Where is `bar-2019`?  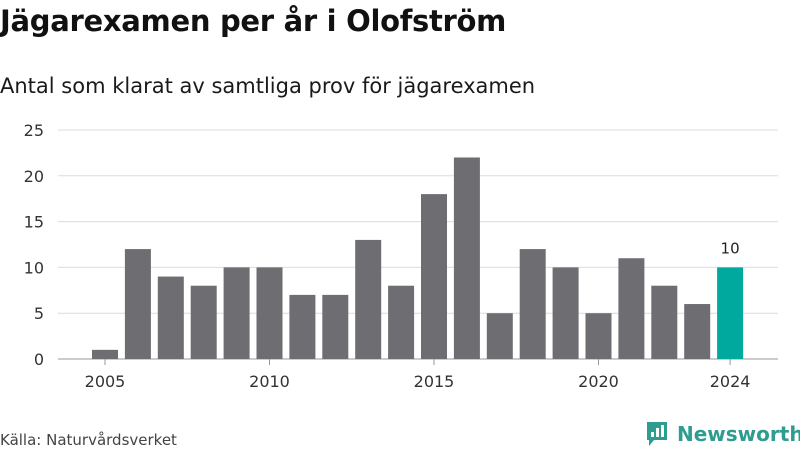
bar-2019 is located at coordinates (565, 313).